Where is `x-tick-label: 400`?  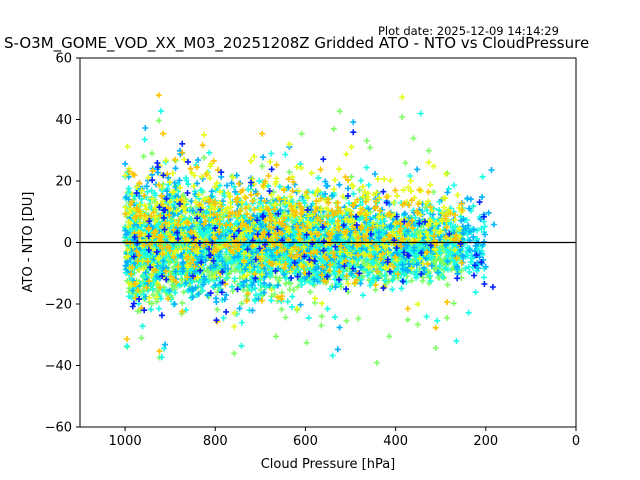
x-tick-label: 400 is located at coordinates (395, 441).